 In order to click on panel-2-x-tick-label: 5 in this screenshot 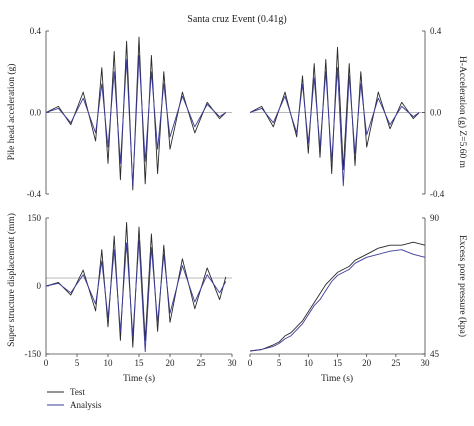, I will do `click(77, 363)`.